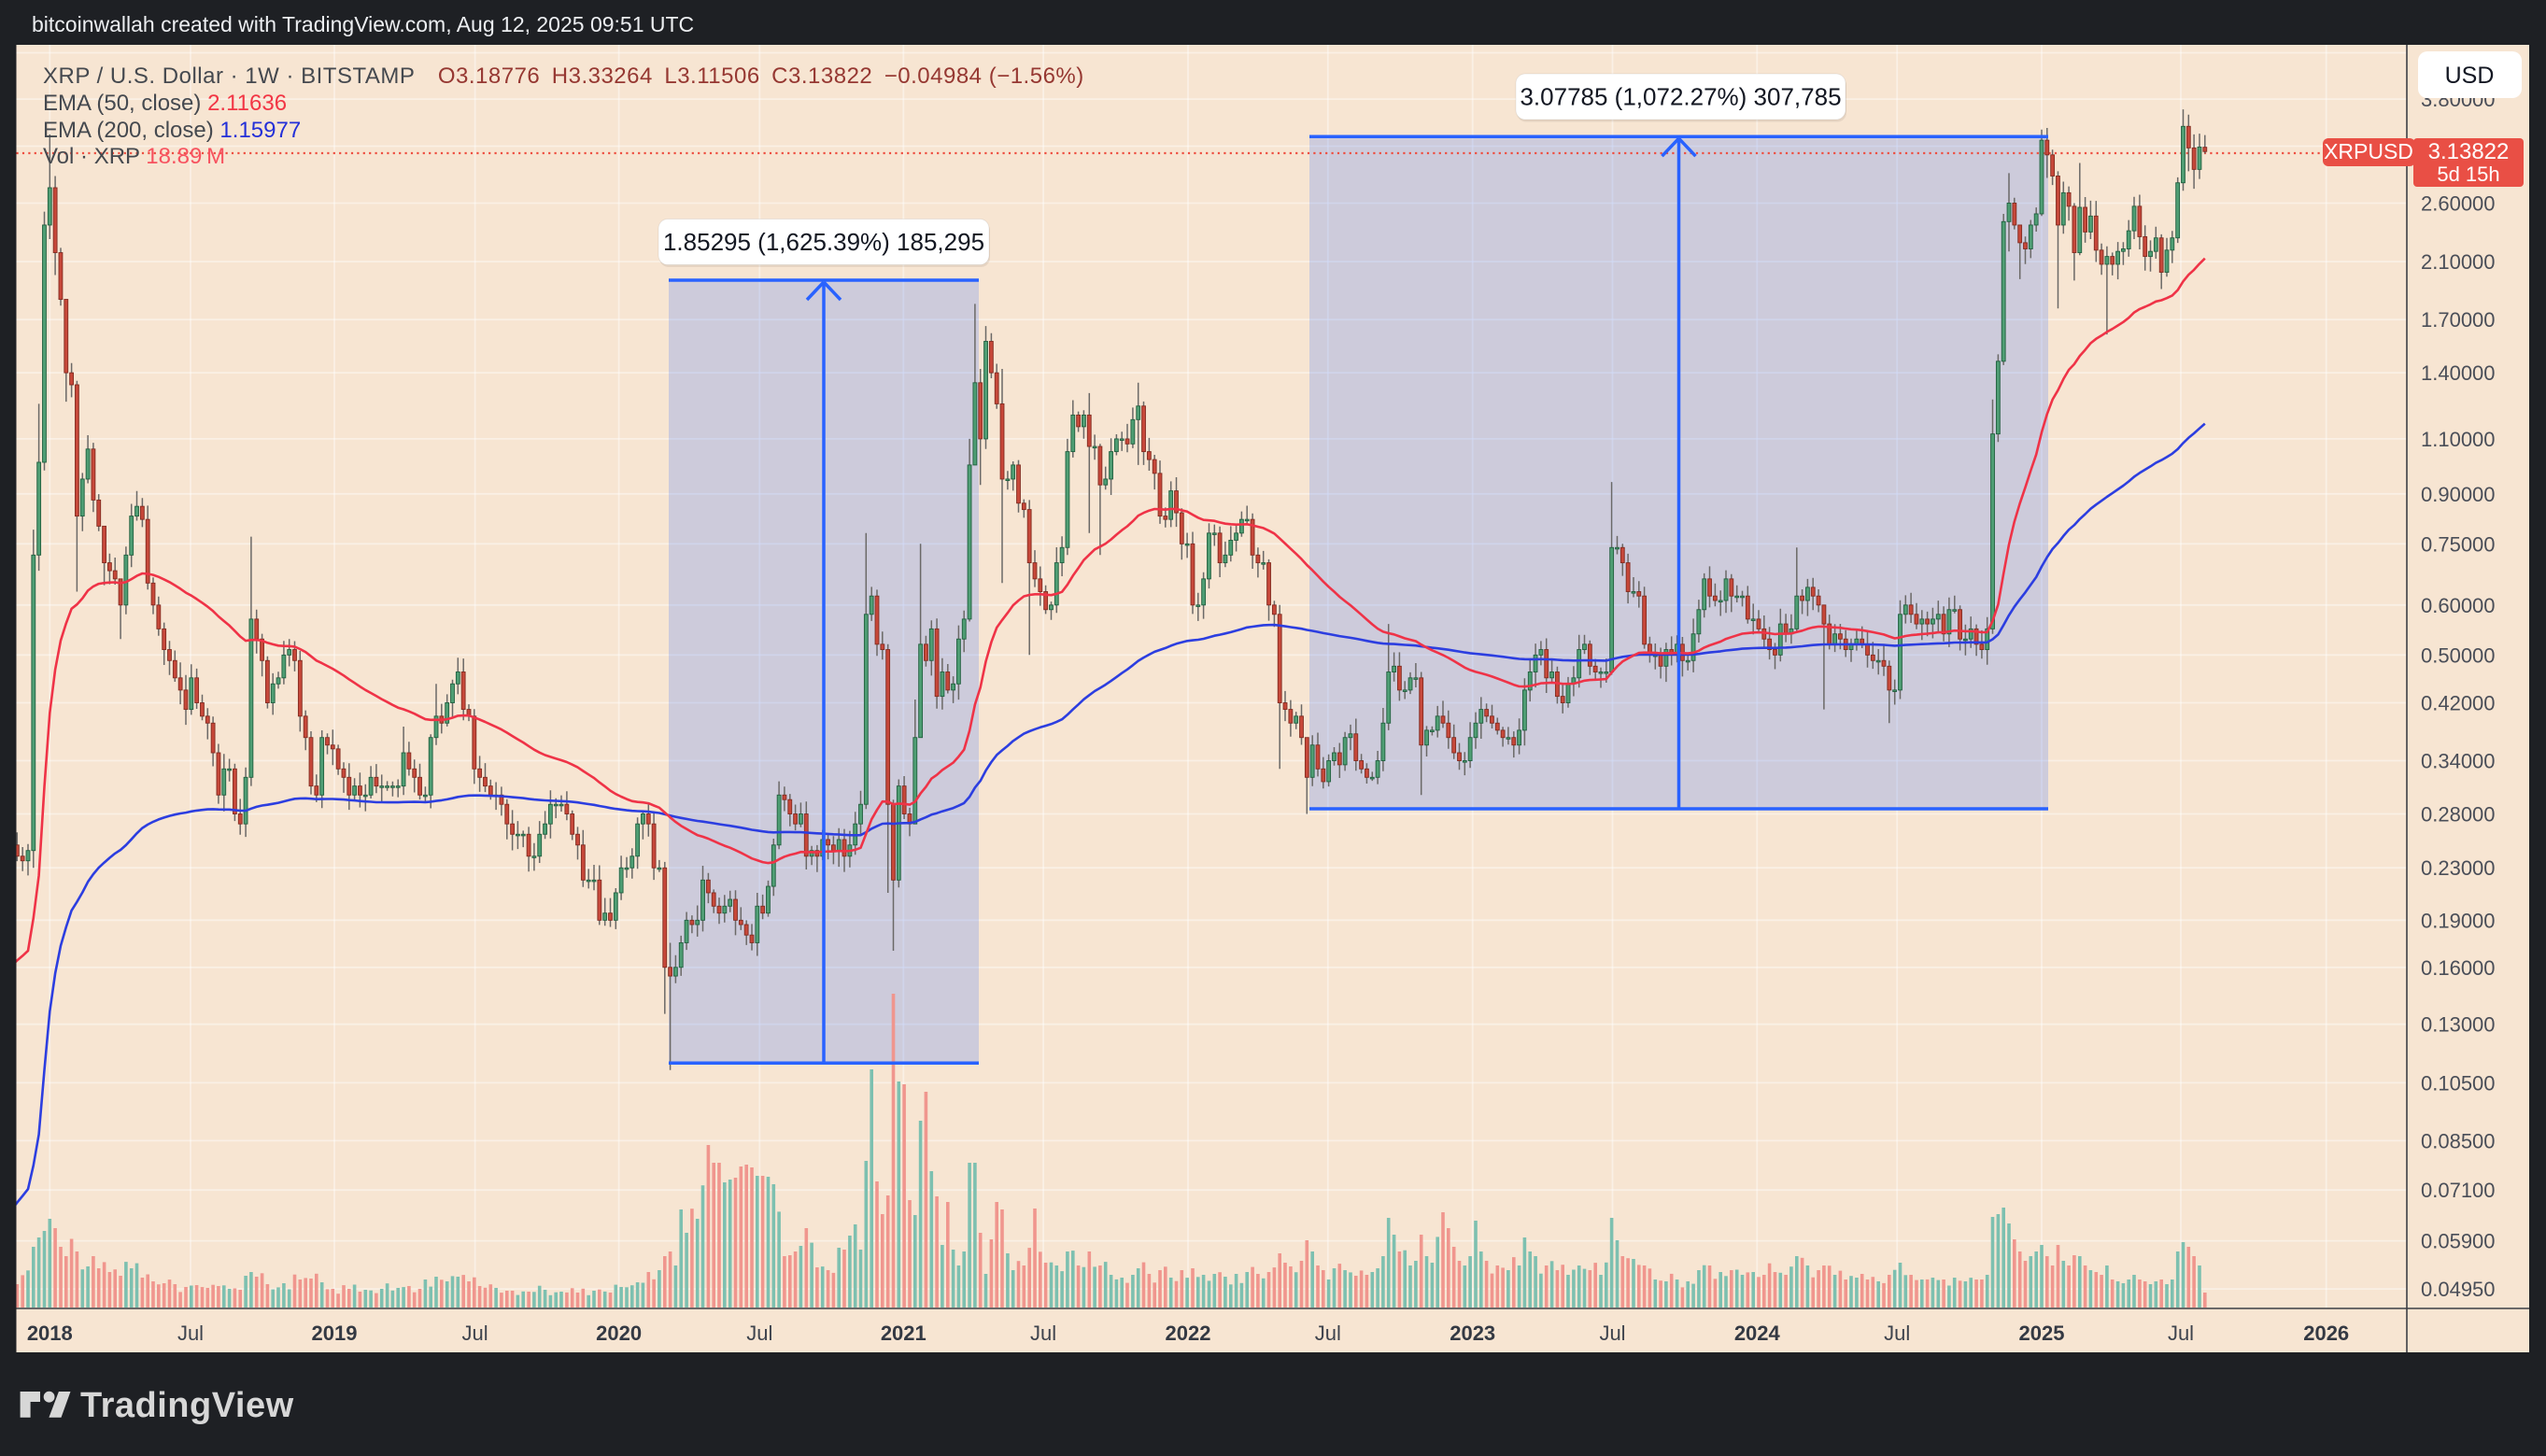  Describe the element at coordinates (2458, 655) in the screenshot. I see `svg-text: 0.50000` at that location.